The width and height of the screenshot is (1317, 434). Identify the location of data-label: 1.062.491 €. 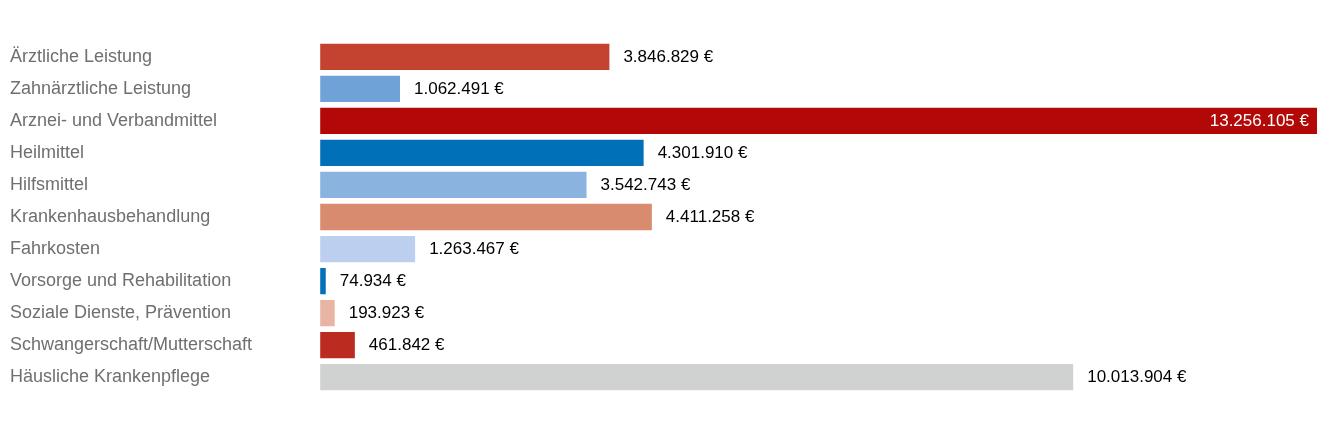
(459, 88).